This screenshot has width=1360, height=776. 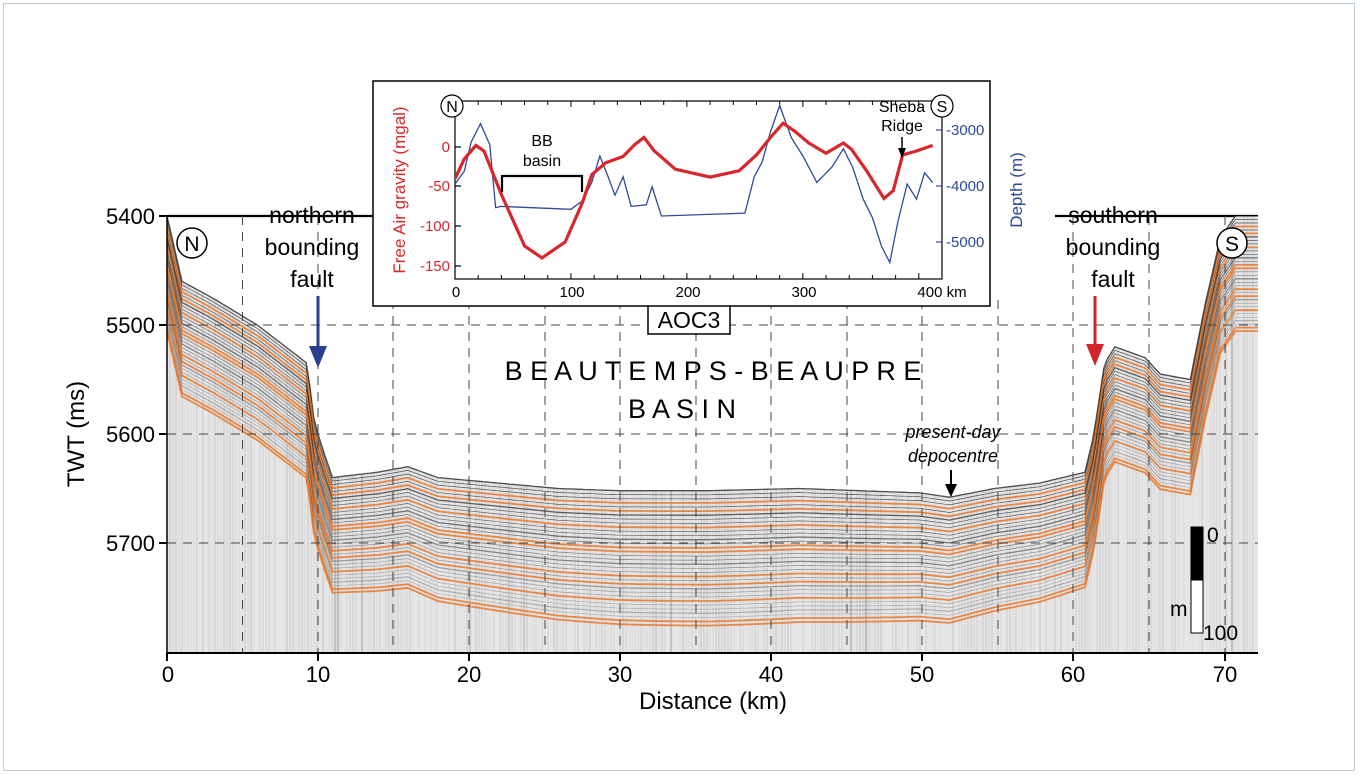 I want to click on scale-bar-top-label: 0, so click(x=1213, y=535).